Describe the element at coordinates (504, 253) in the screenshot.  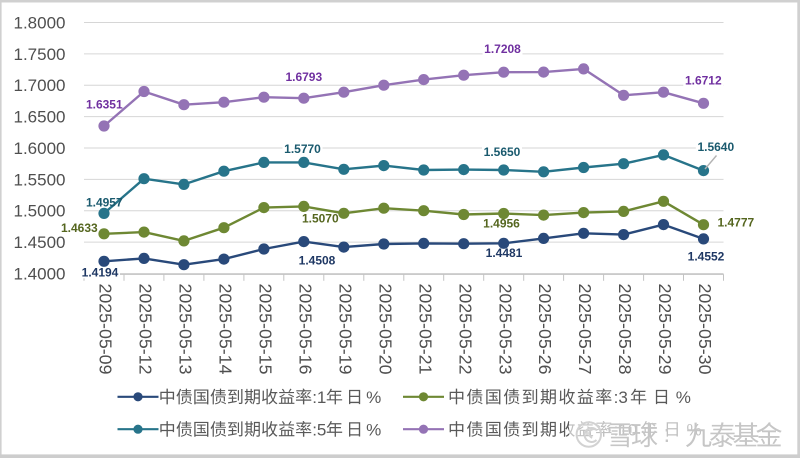
I see `svg-text: 1.4481` at that location.